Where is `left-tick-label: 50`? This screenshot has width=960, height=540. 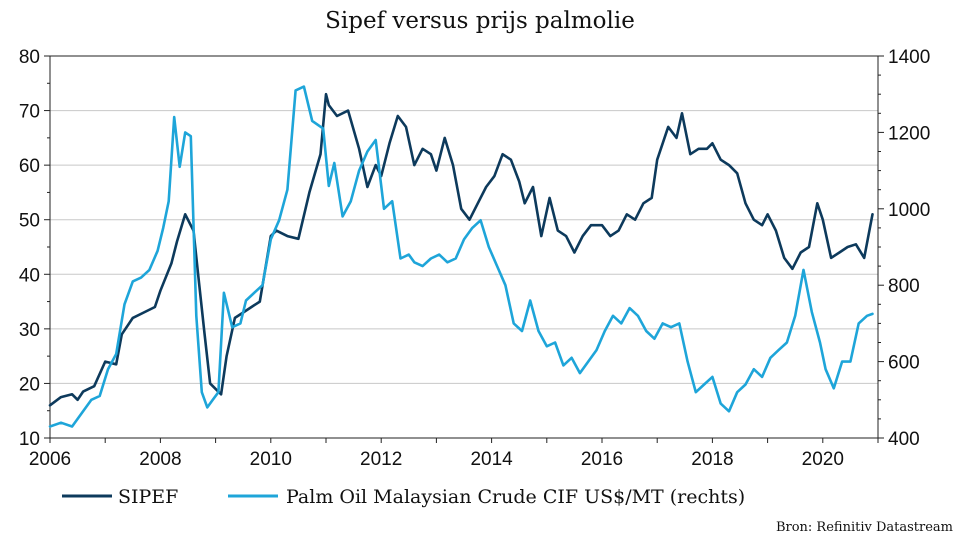 left-tick-label: 50 is located at coordinates (29, 221).